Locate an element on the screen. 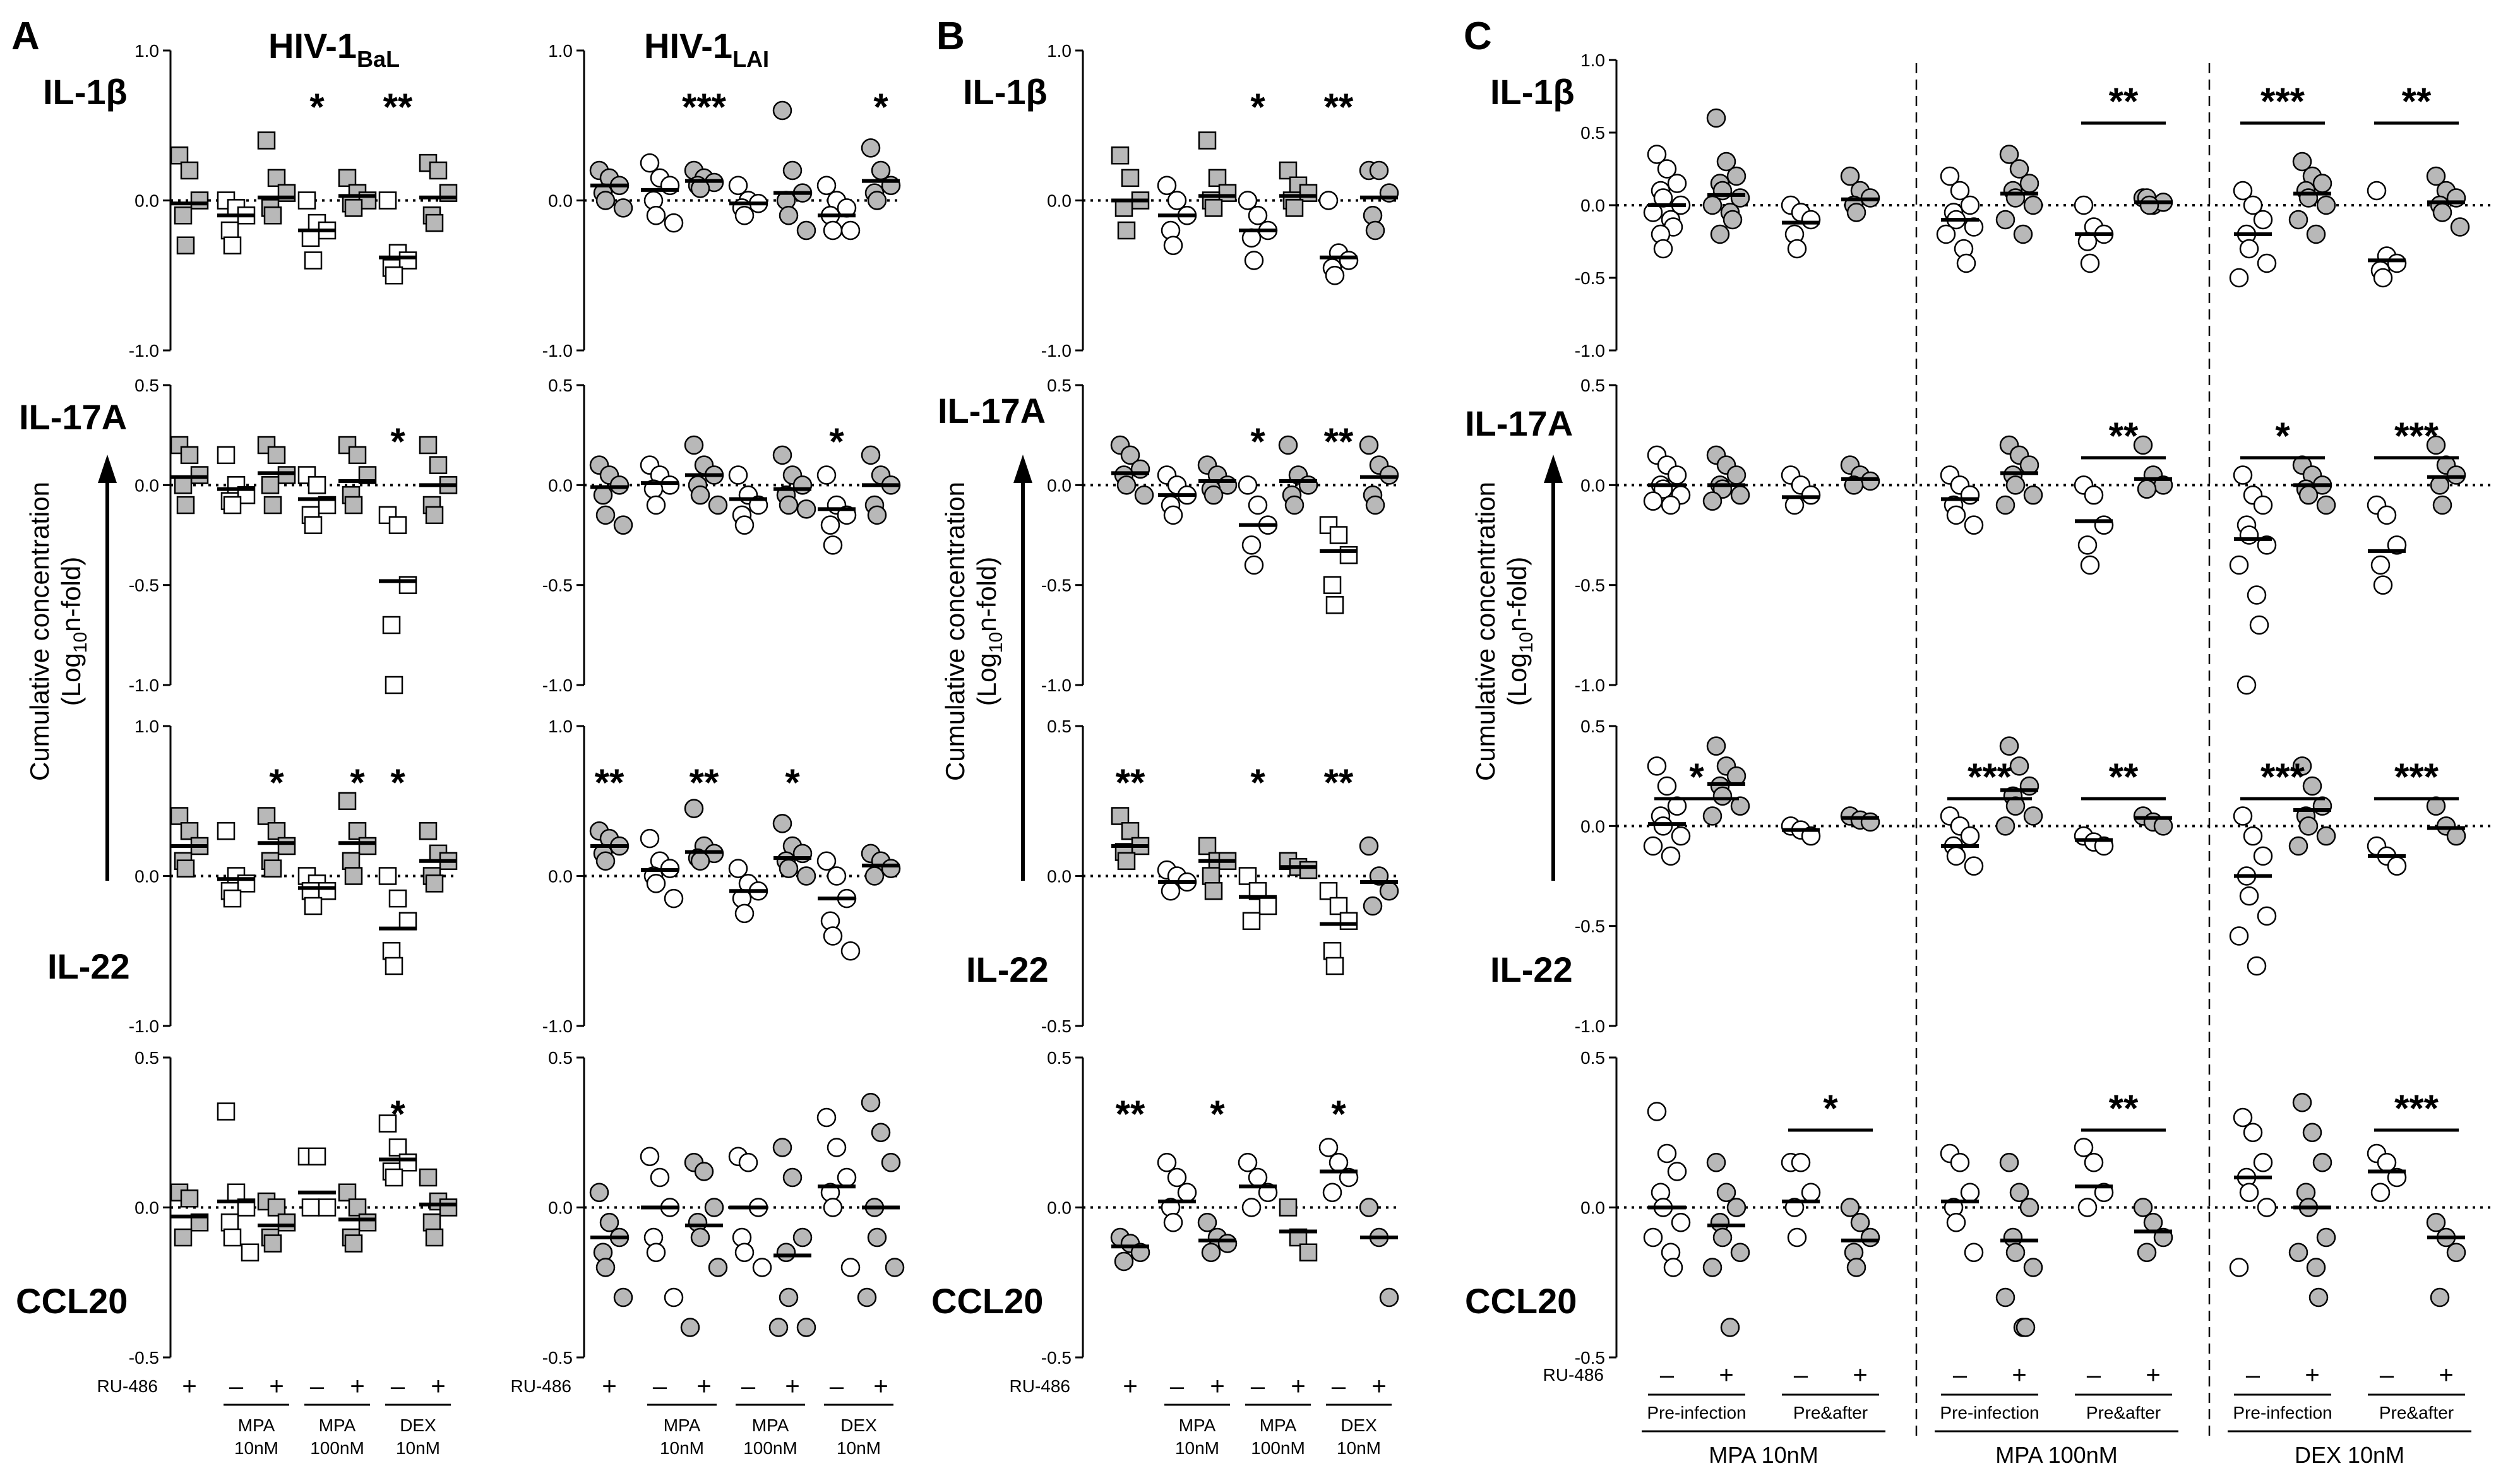  x-axis-b-ru-label: RU-486 is located at coordinates (1040, 1386).